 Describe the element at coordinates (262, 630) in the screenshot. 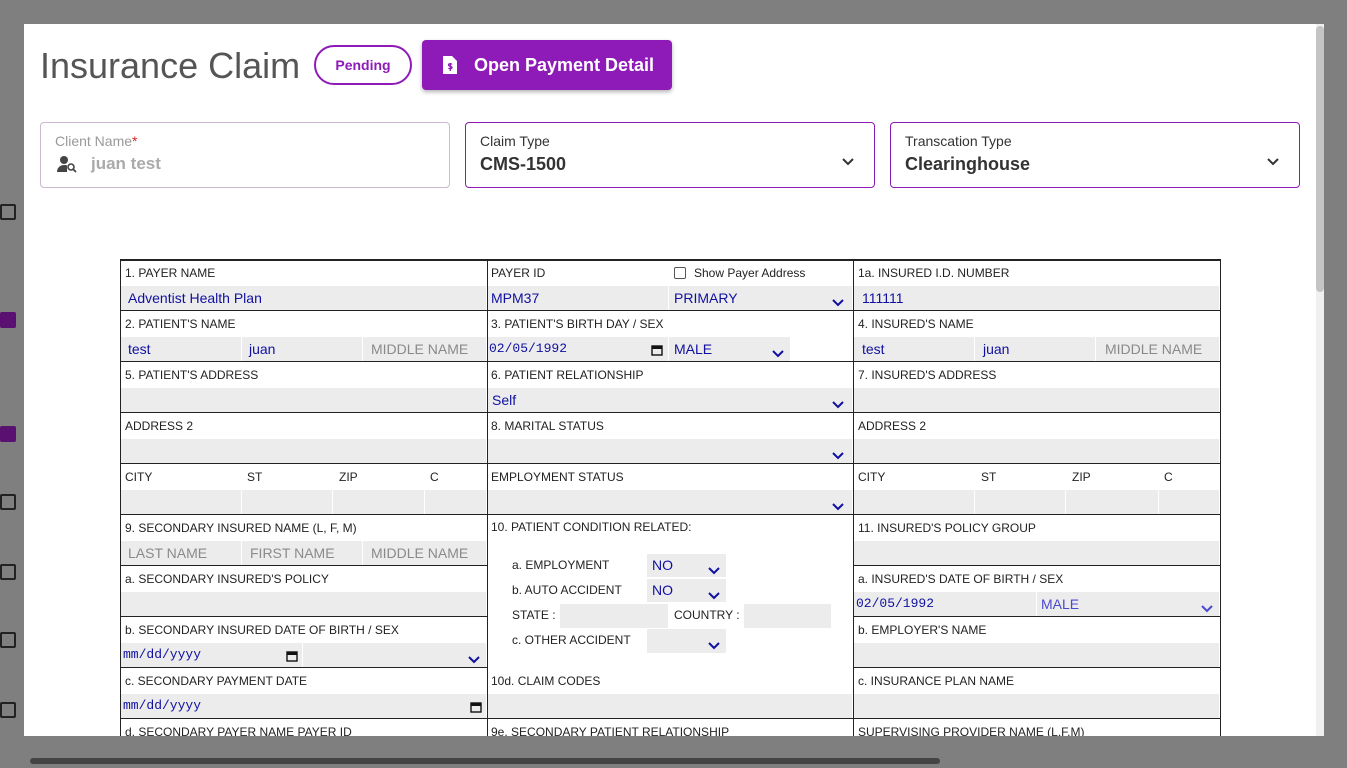

I see `form-label: b. SECONDARY INSURED DATE OF BIRTH / SEX` at that location.